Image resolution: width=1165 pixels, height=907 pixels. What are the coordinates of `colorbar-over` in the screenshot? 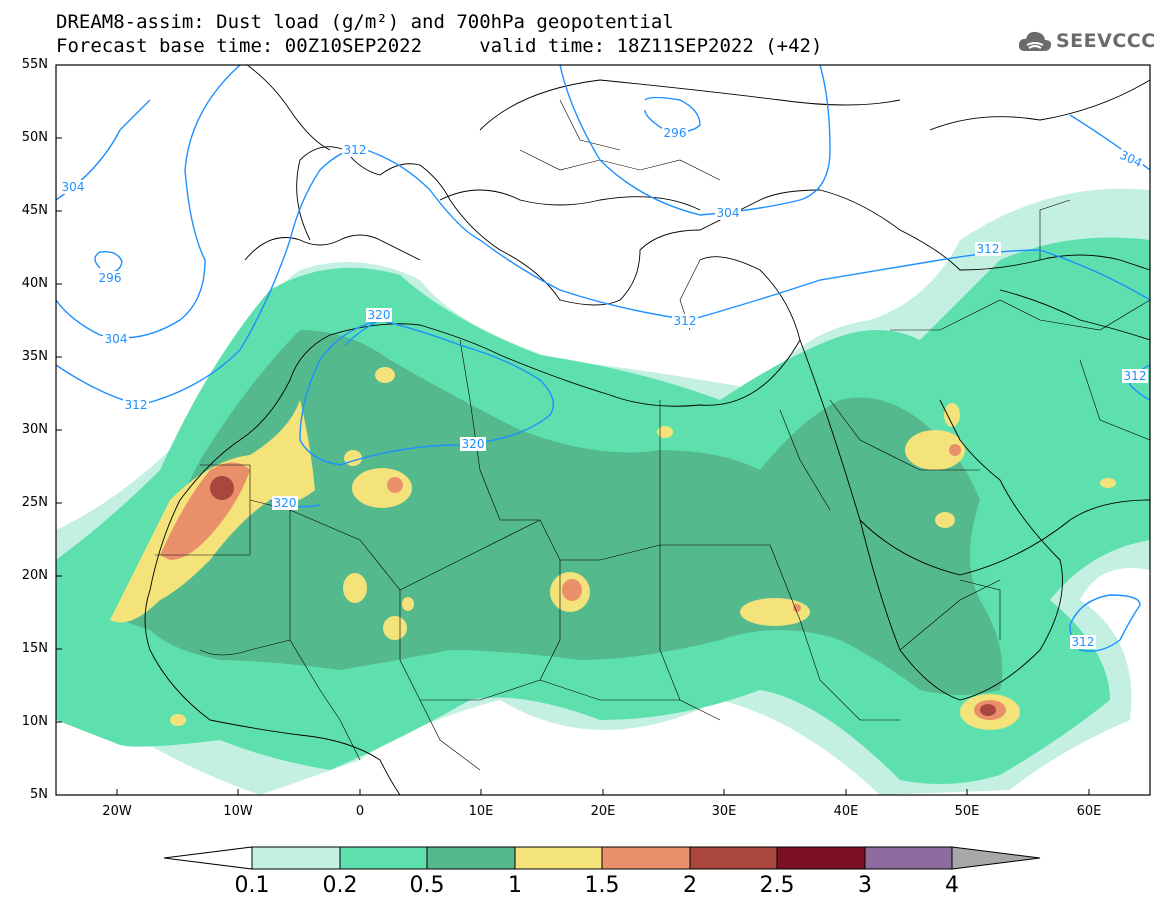 It's located at (996, 858).